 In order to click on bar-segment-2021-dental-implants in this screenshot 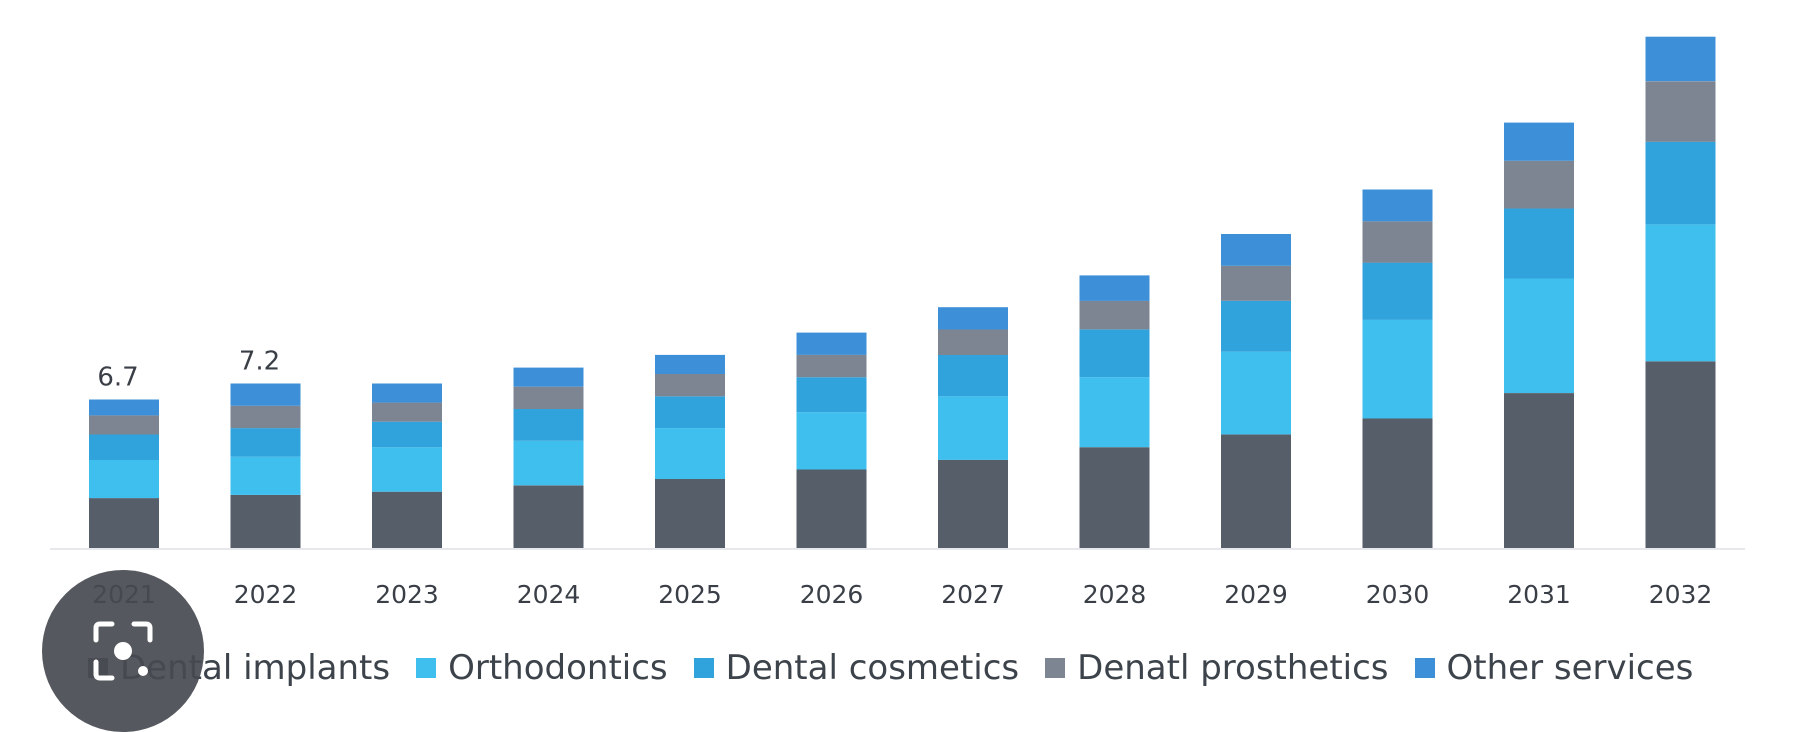, I will do `click(124, 523)`.